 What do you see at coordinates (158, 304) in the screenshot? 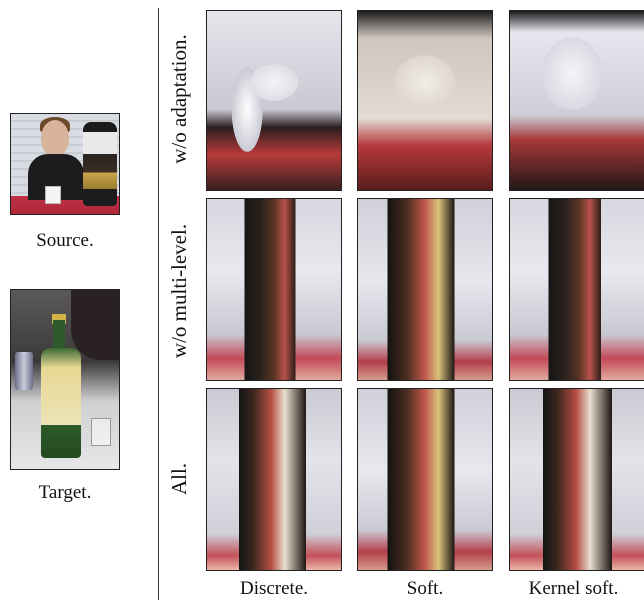
I see `column-divider` at bounding box center [158, 304].